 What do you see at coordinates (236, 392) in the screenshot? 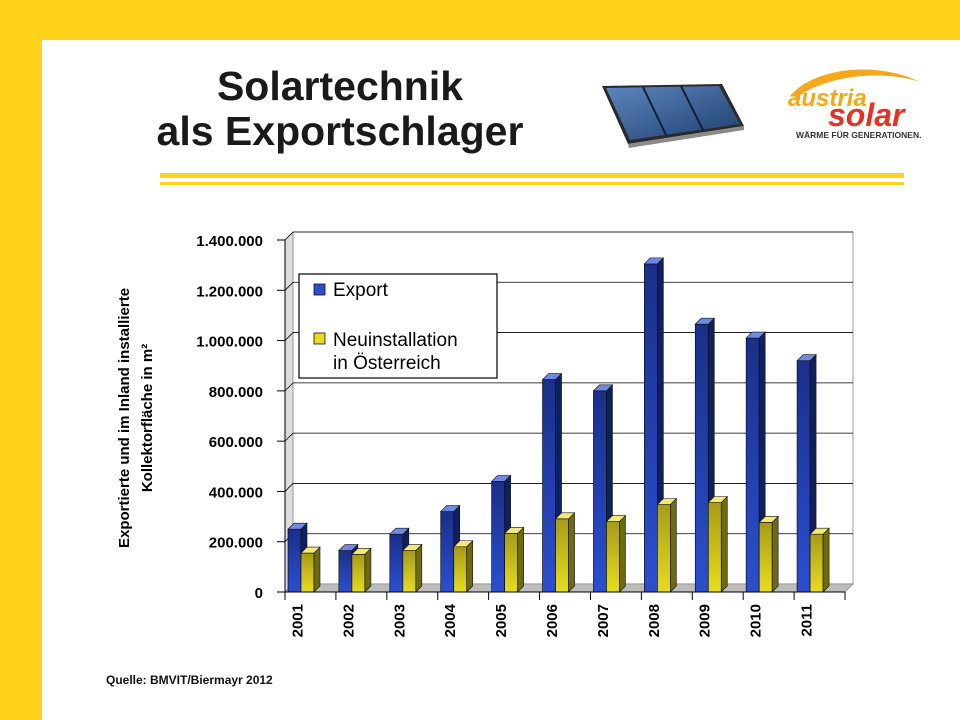
I see `y-tick-label: 800.000` at bounding box center [236, 392].